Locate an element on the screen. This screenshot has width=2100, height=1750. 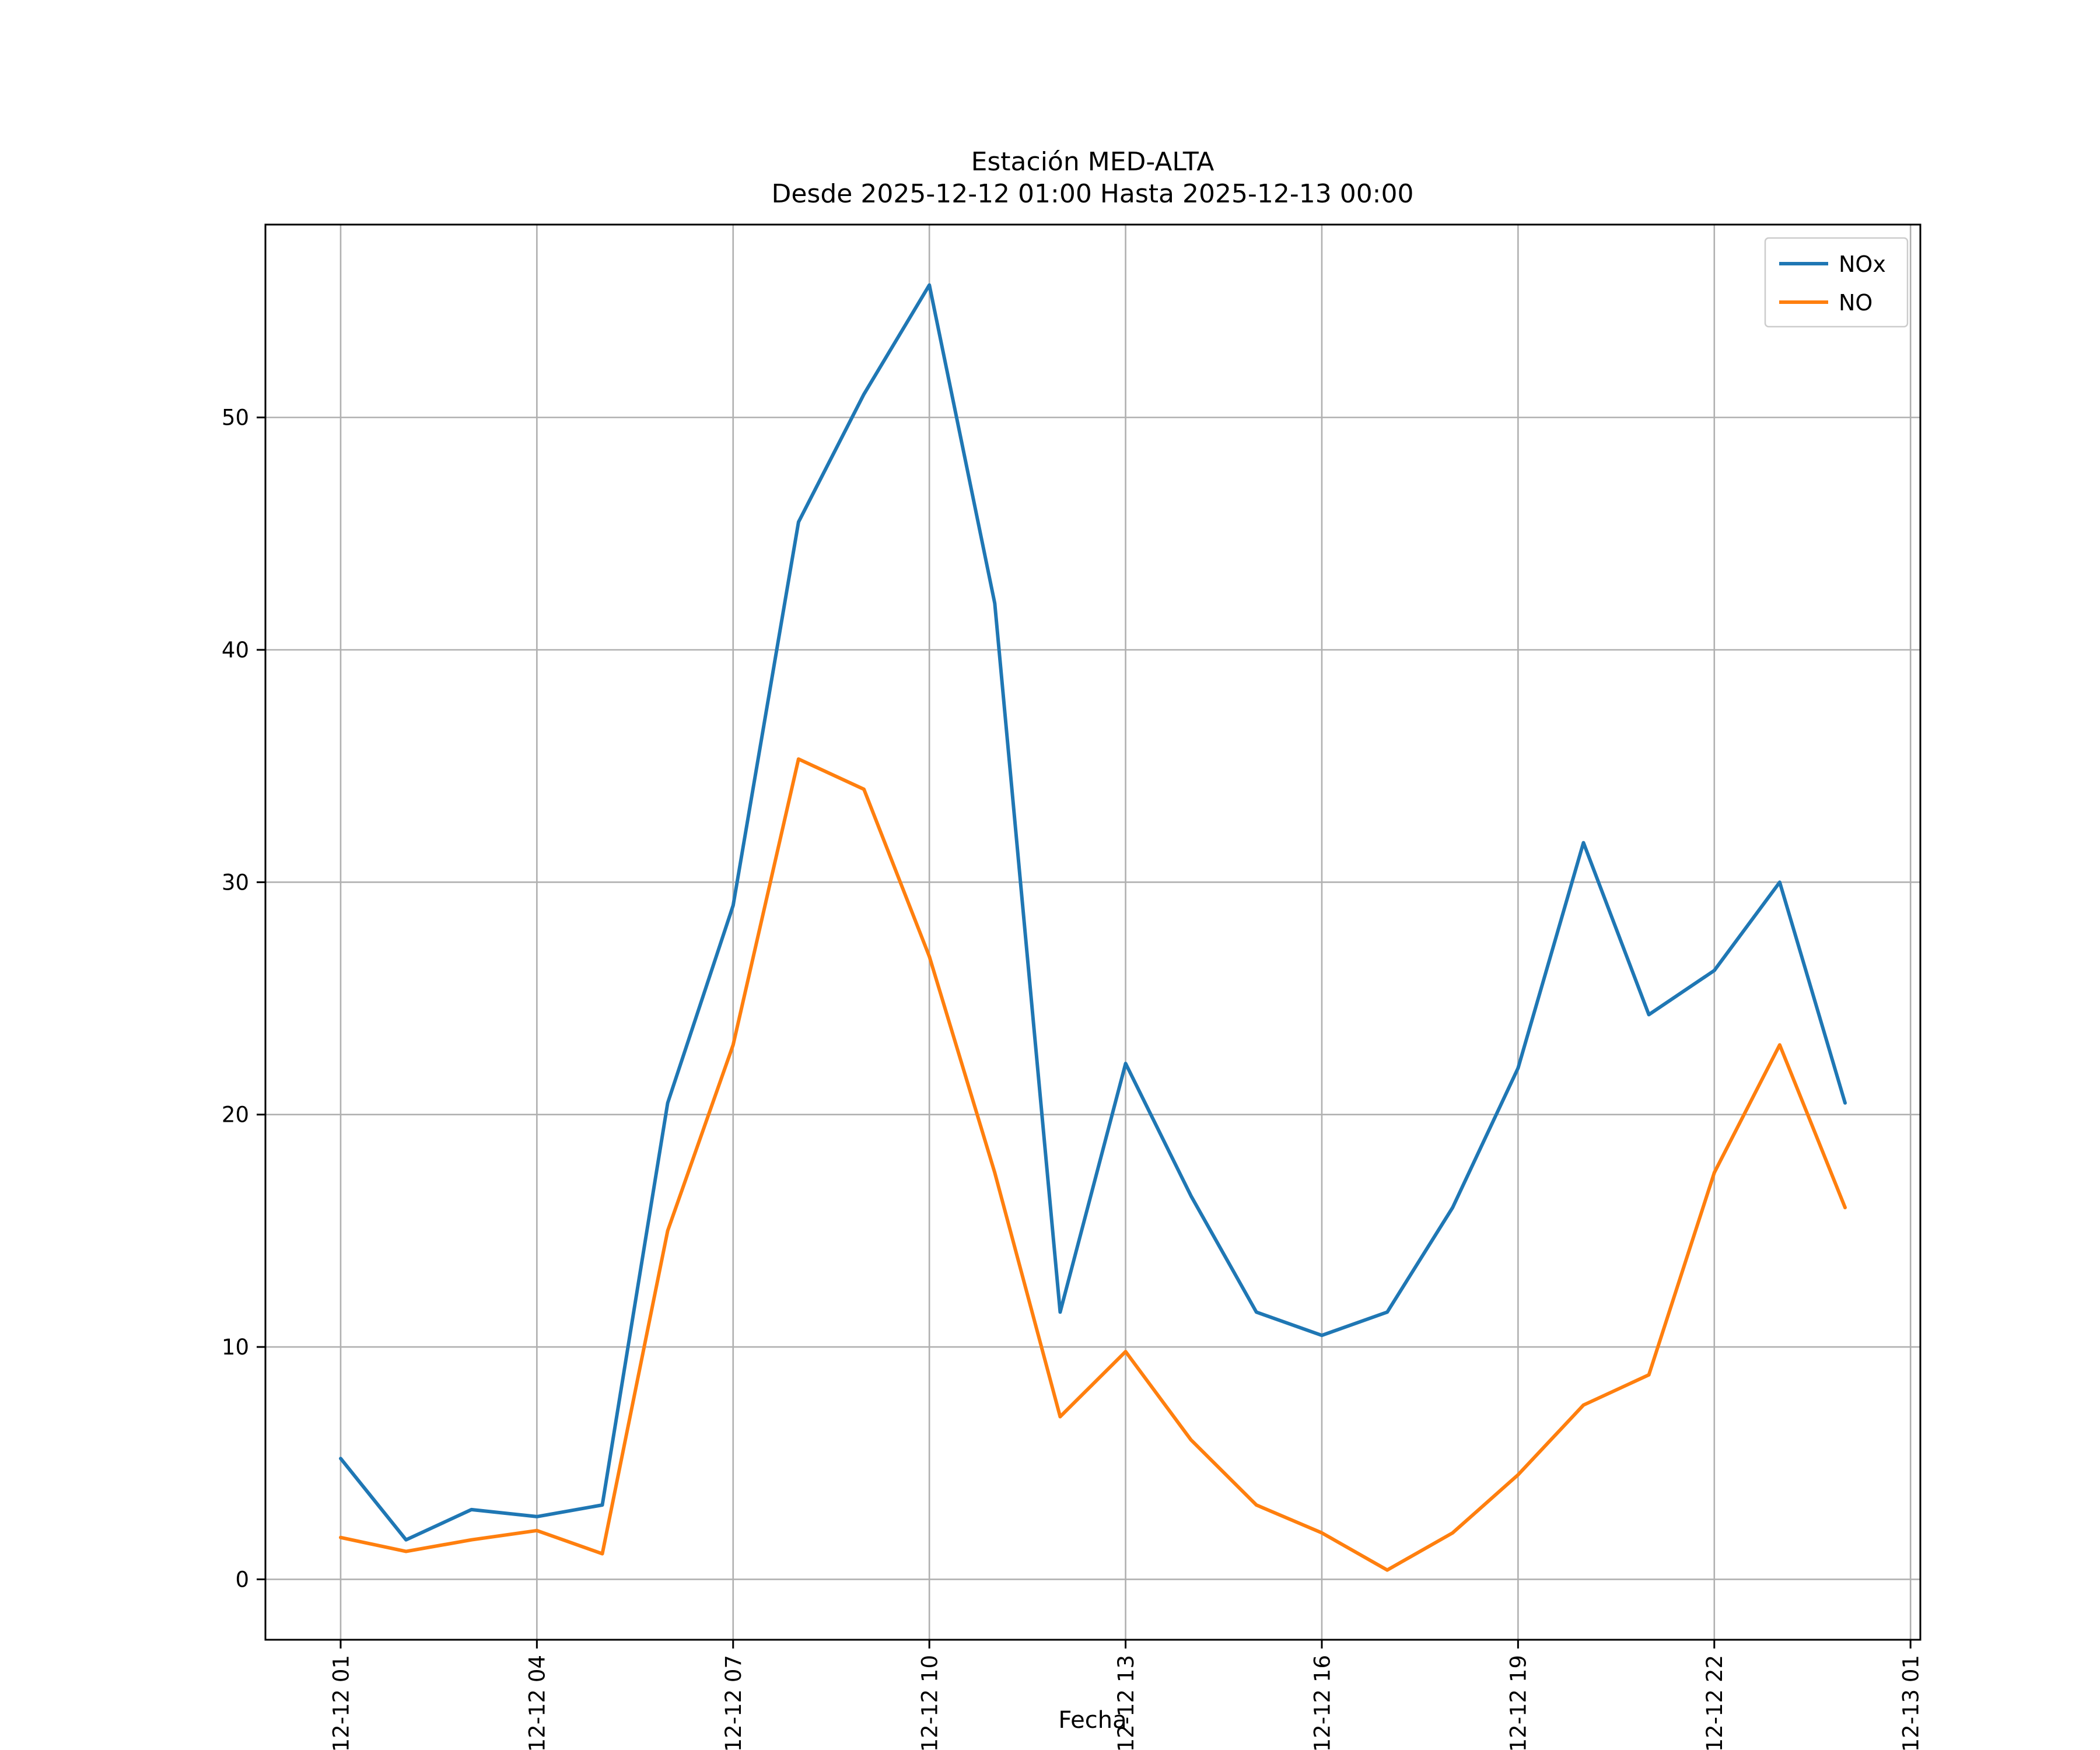
y-tick-label: 10 is located at coordinates (235, 1347).